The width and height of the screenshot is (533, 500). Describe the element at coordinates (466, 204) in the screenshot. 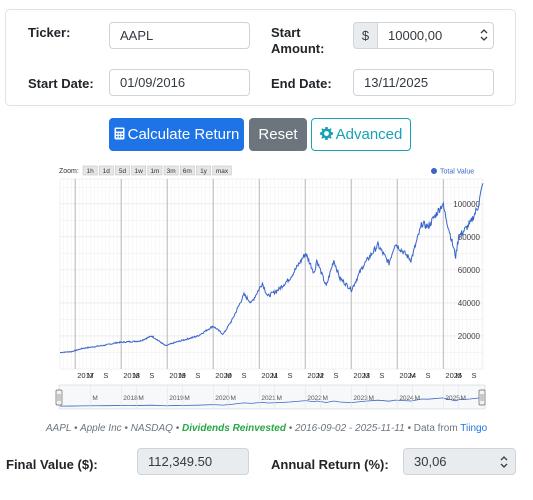

I see `y-tick-label: 100000` at that location.